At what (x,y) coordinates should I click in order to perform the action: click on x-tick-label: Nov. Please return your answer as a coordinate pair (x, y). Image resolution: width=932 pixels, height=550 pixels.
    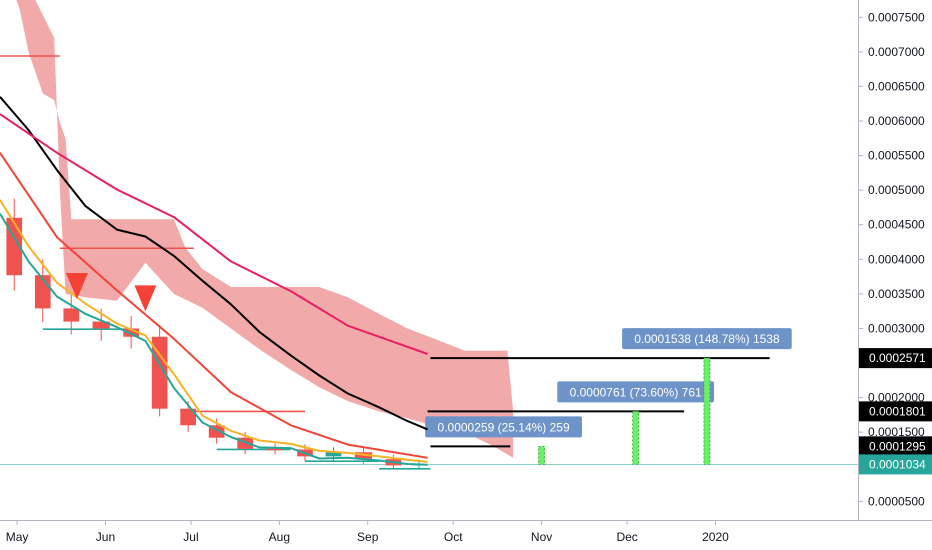
    Looking at the image, I should click on (541, 537).